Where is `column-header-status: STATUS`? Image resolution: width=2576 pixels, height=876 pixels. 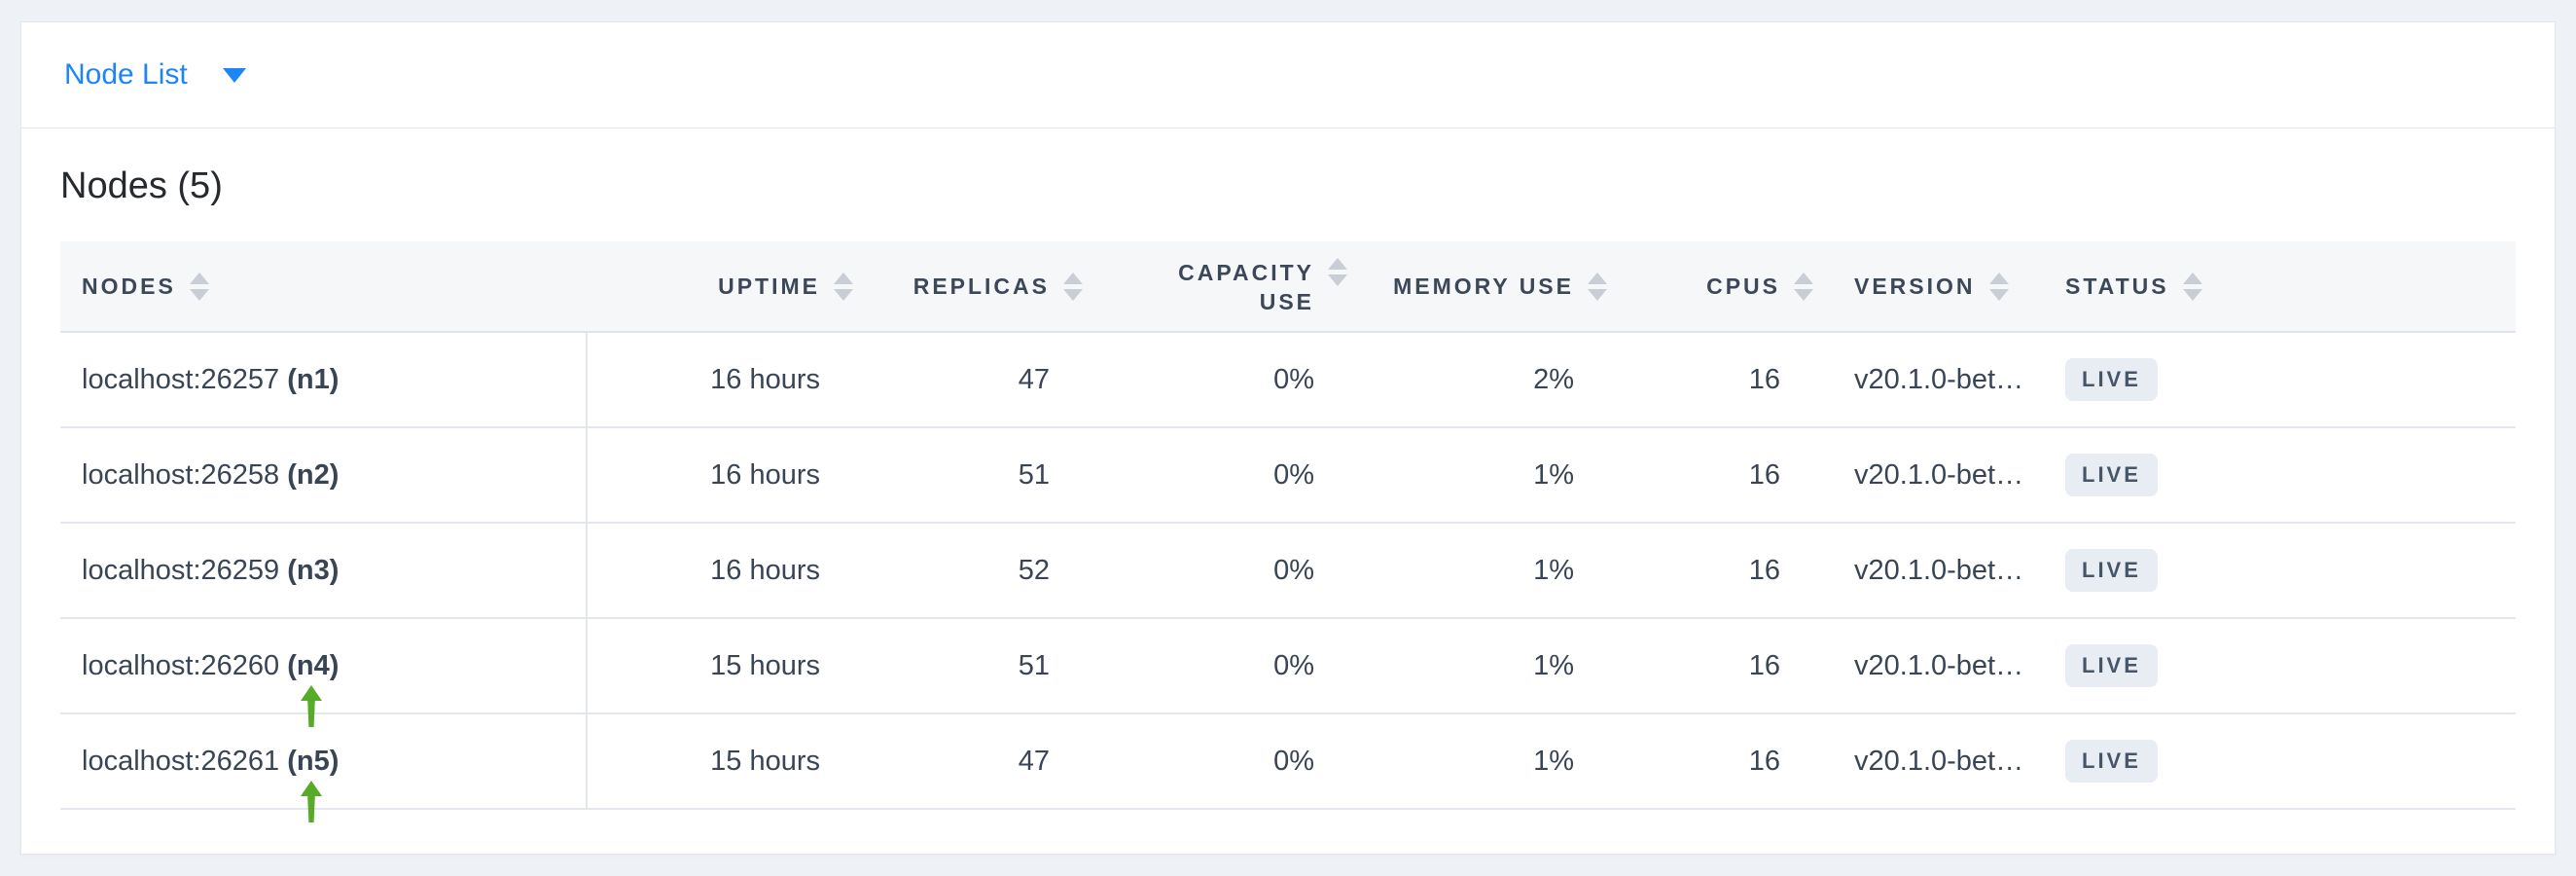 column-header-status: STATUS is located at coordinates (2281, 286).